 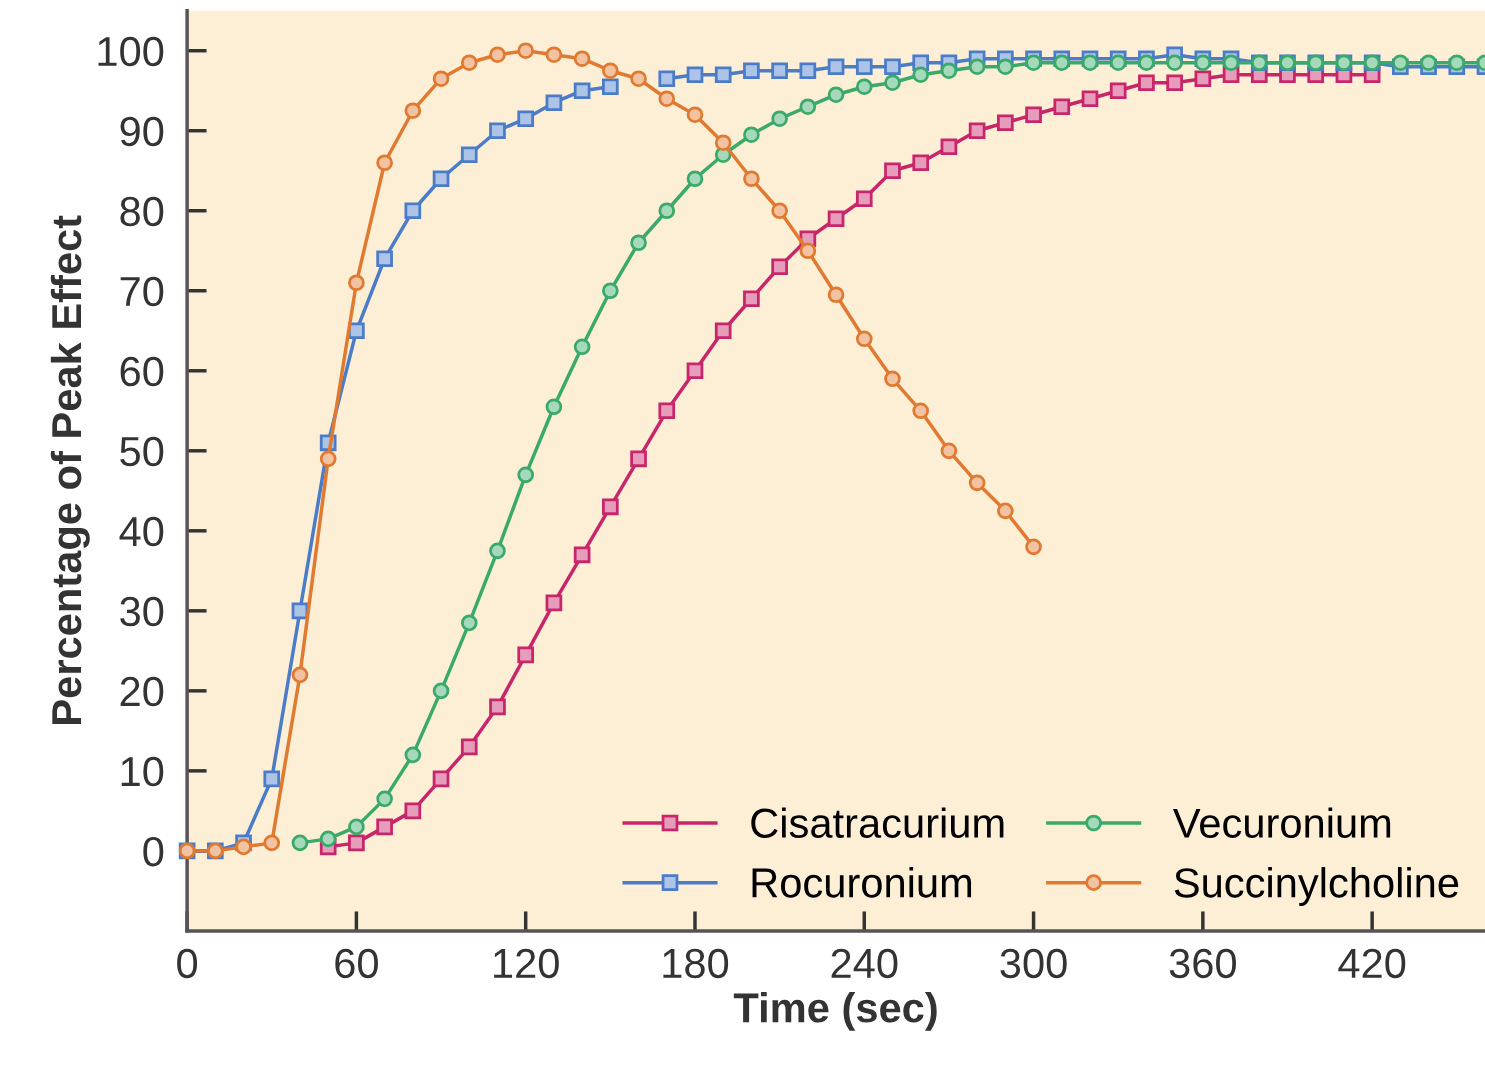 I want to click on legend-label: Rocuronium, so click(x=862, y=882).